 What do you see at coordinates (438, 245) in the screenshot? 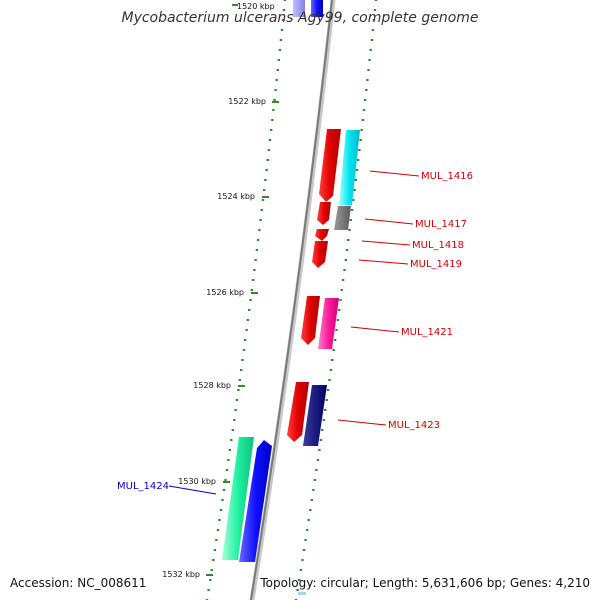
I see `gene-label-mul-1418: MUL_1418` at bounding box center [438, 245].